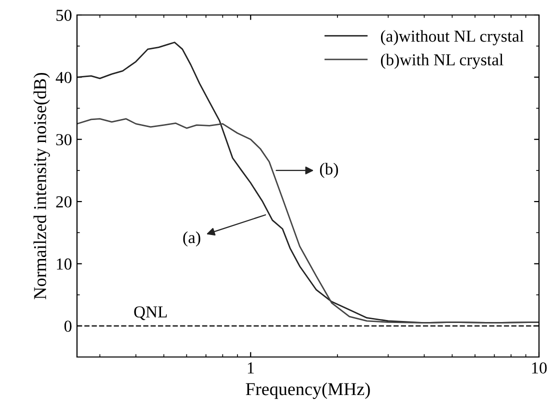 The width and height of the screenshot is (557, 403). I want to click on y-tick-label: 0, so click(68, 326).